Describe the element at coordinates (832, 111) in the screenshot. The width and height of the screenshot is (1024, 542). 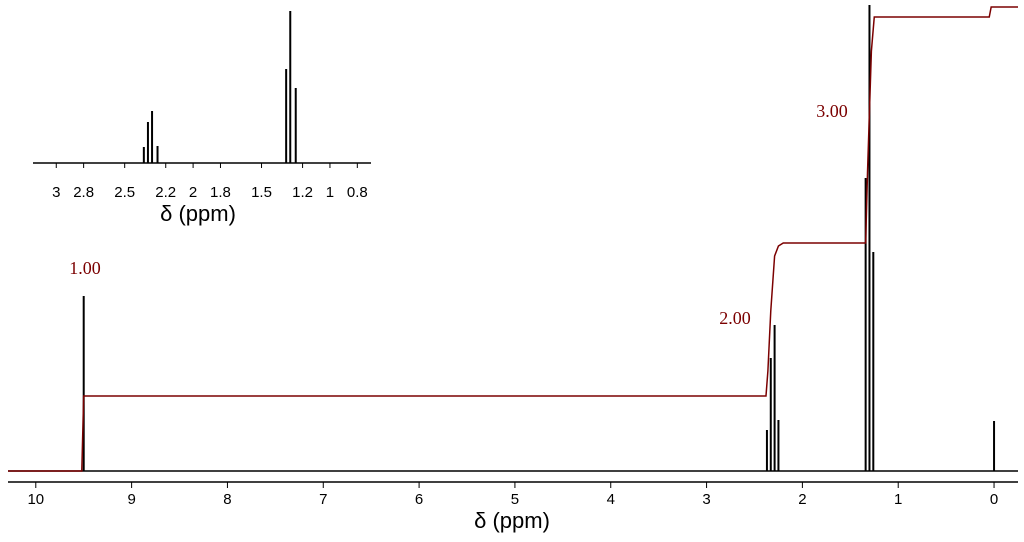
I see `integral-label: 3.00` at that location.